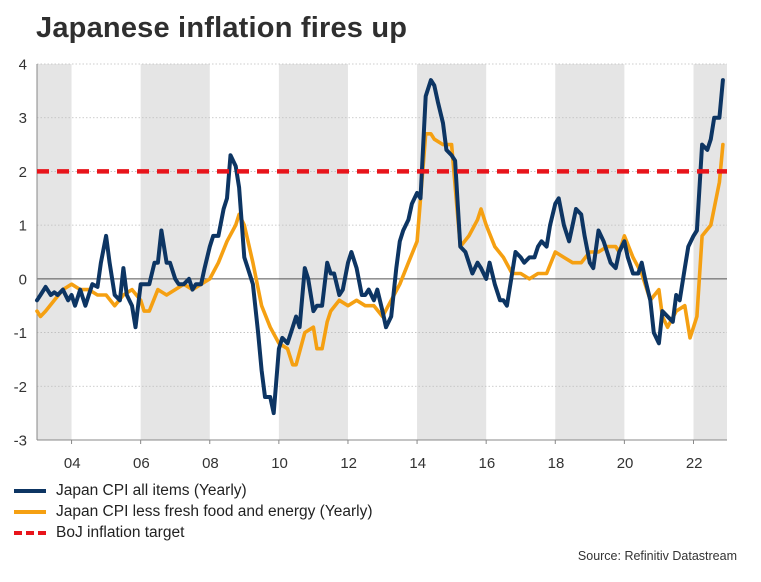  What do you see at coordinates (556, 463) in the screenshot?
I see `x-tick-label: 18` at bounding box center [556, 463].